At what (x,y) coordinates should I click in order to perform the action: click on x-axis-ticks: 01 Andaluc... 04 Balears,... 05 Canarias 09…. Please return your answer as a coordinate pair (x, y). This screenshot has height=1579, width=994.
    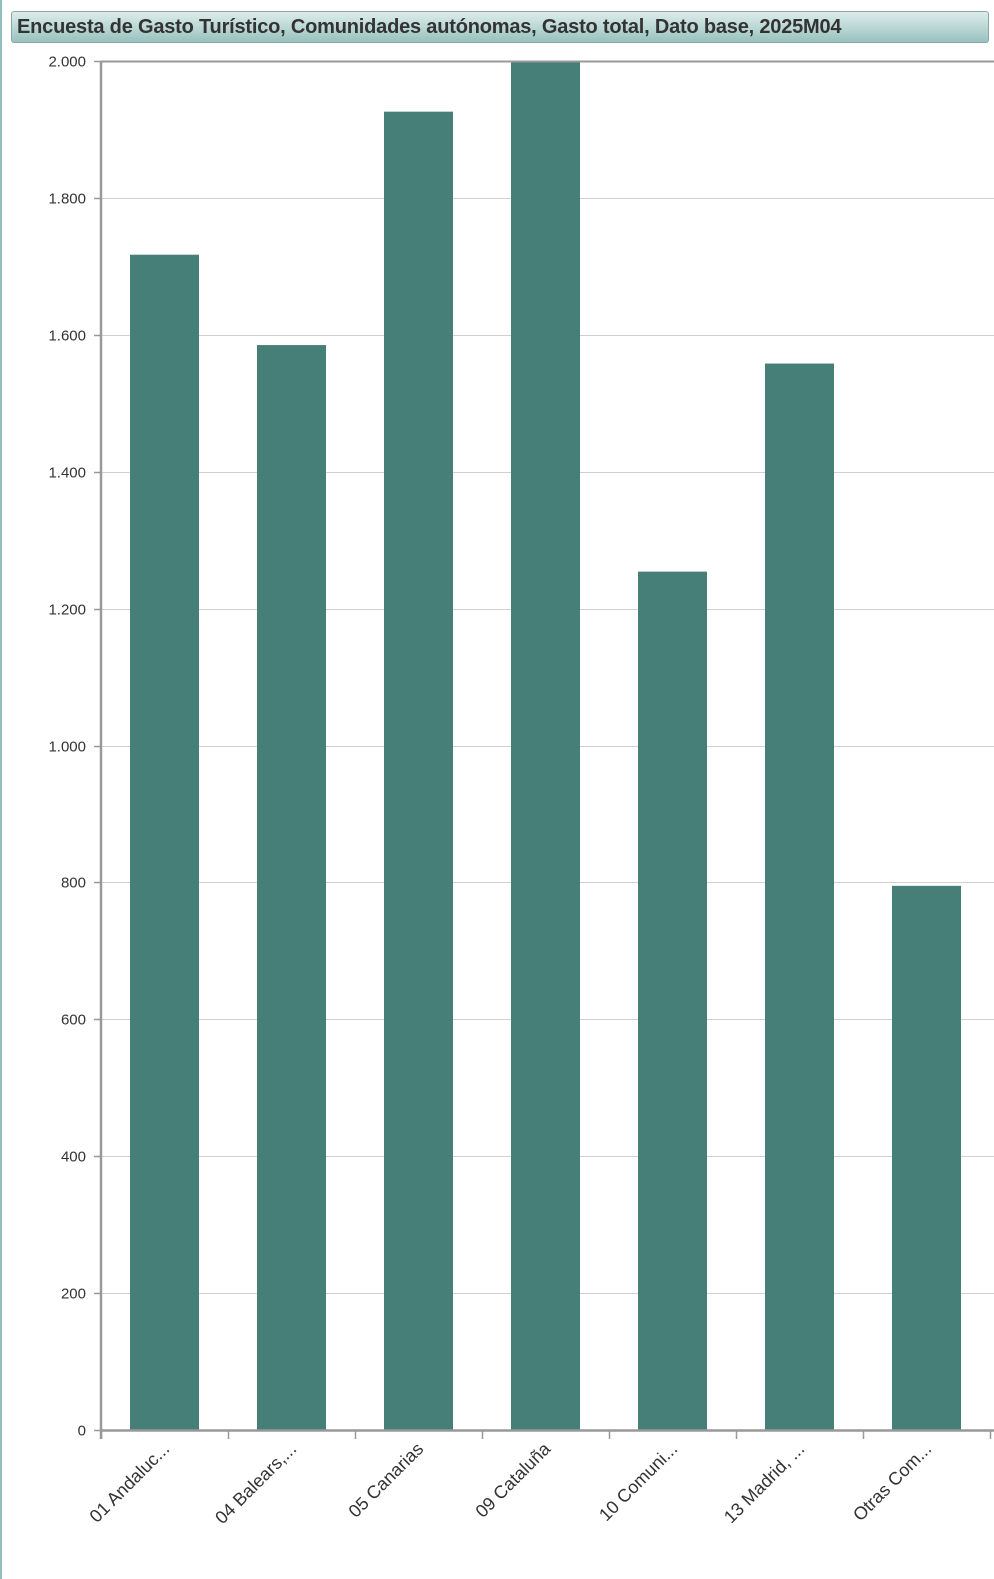
    Looking at the image, I should click on (539, 1479).